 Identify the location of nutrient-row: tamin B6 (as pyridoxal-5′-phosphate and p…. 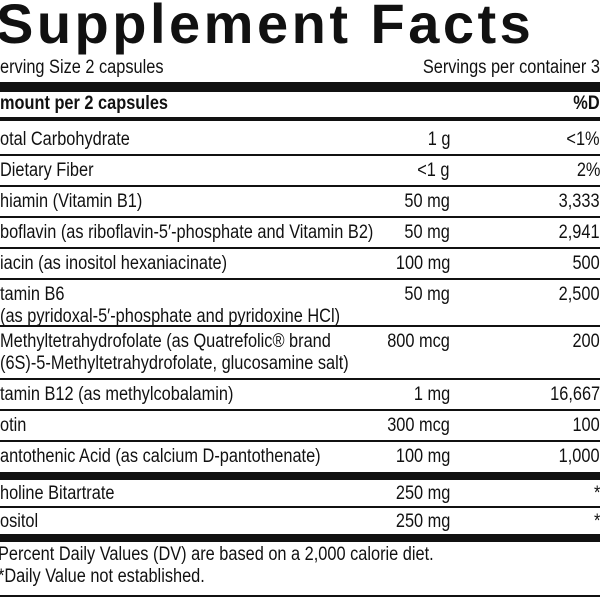
(300, 303).